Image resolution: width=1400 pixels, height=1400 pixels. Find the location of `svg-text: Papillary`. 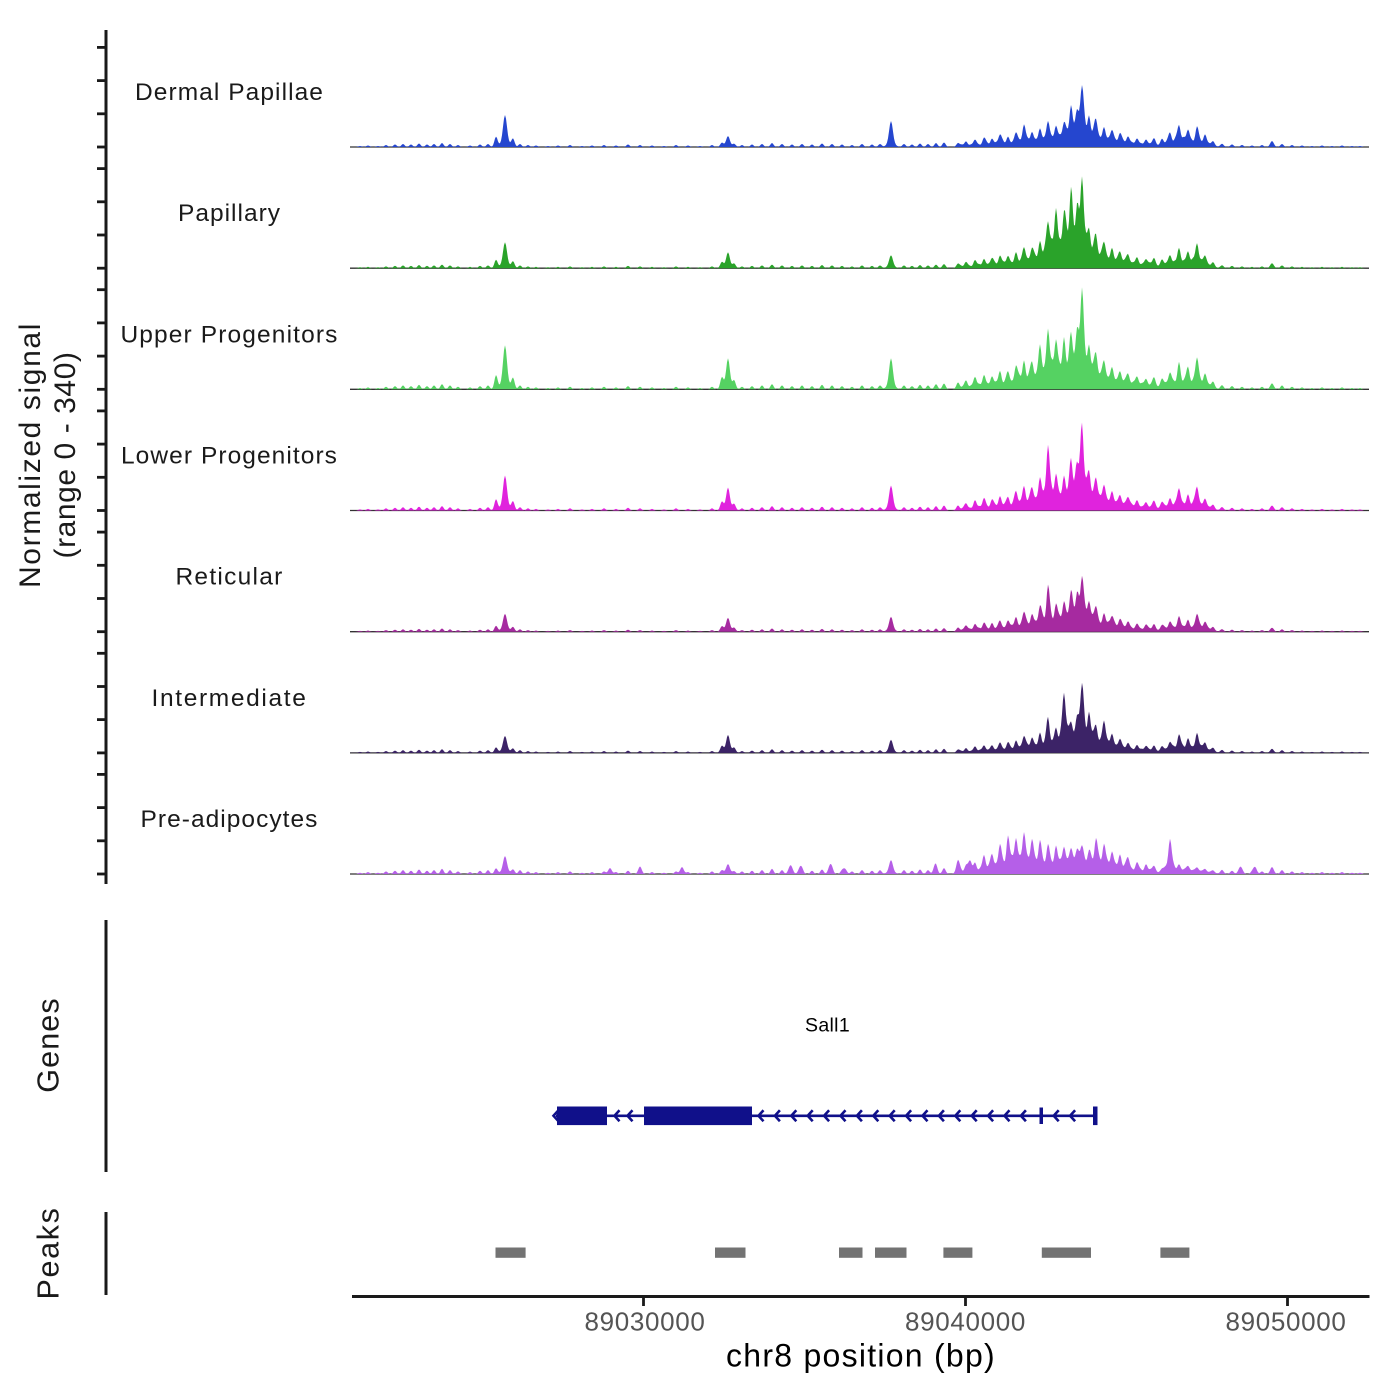

svg-text: Papillary is located at coordinates (229, 213).